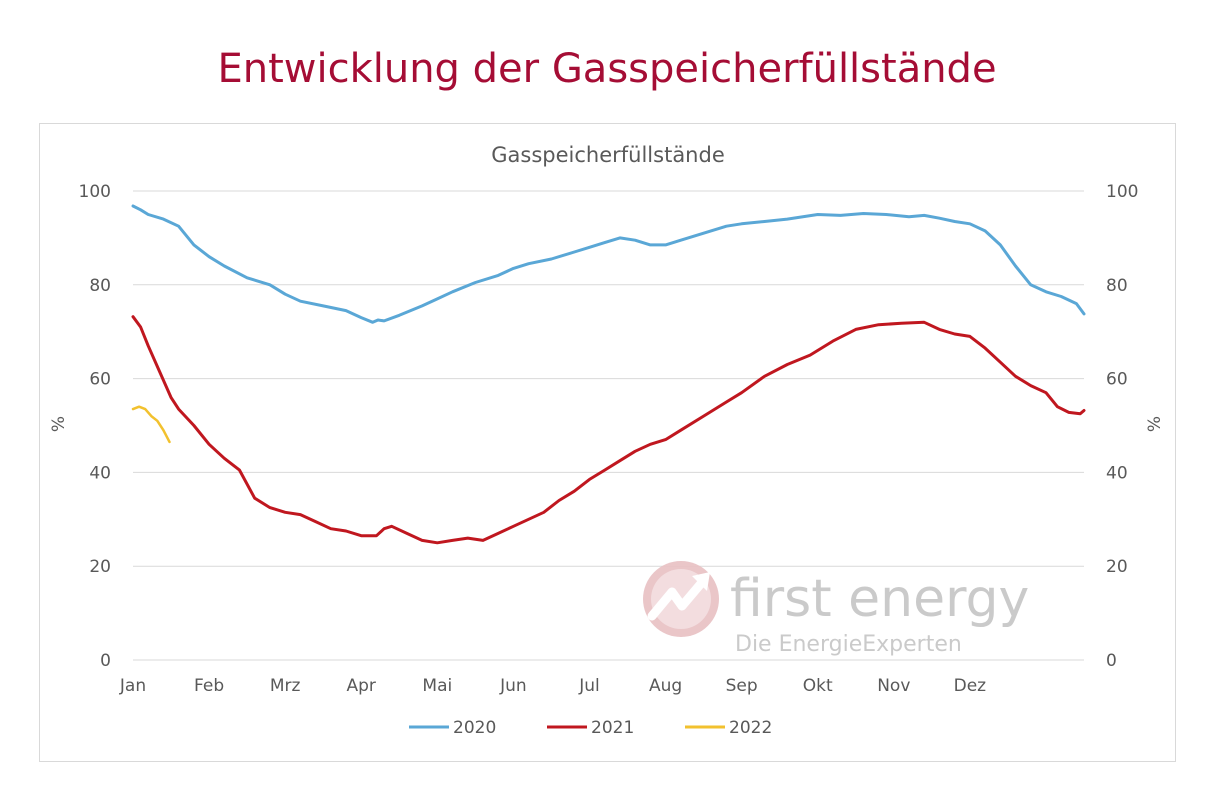 This screenshot has width=1214, height=792. Describe the element at coordinates (590, 728) in the screenshot. I see `legend: 2020 2021 2022` at that location.